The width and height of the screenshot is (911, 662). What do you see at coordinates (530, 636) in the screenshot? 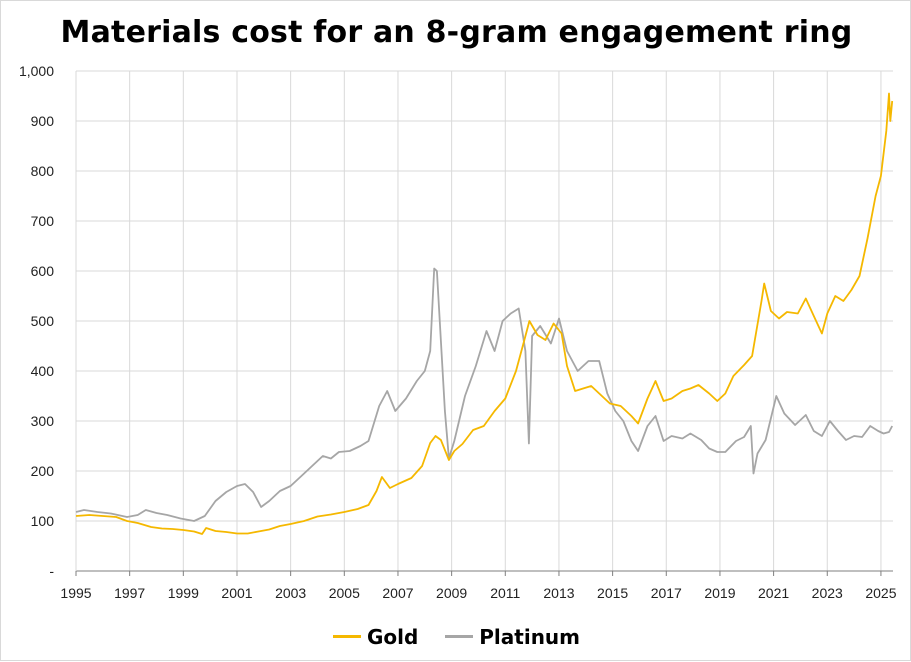
I see `legend-label-platinum: Platinum` at bounding box center [530, 636].